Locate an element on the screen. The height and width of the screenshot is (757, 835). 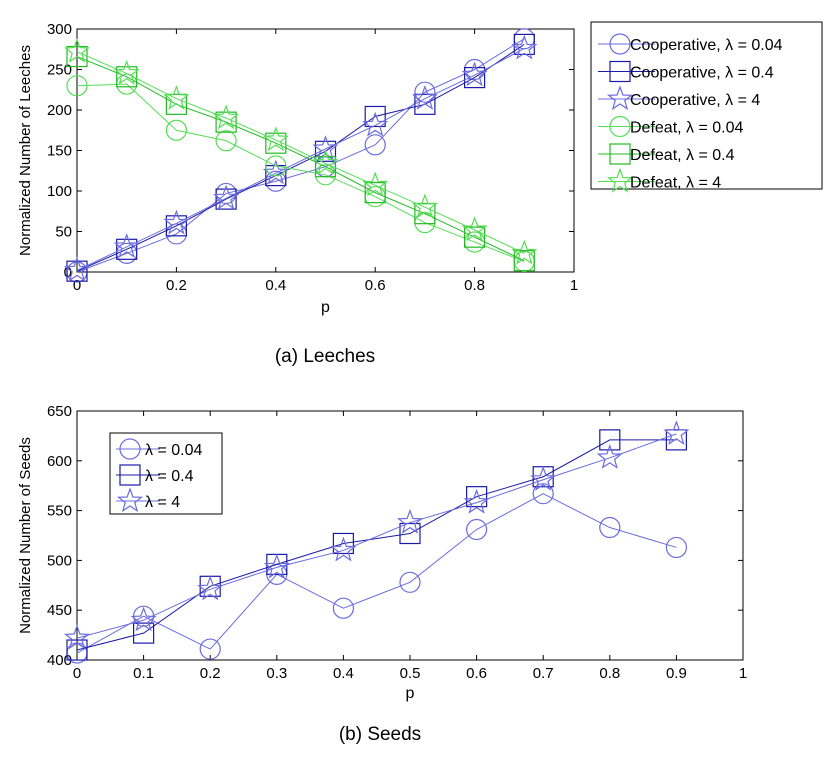
y-axis-label: Normalized Number of Leeches is located at coordinates (25, 150).